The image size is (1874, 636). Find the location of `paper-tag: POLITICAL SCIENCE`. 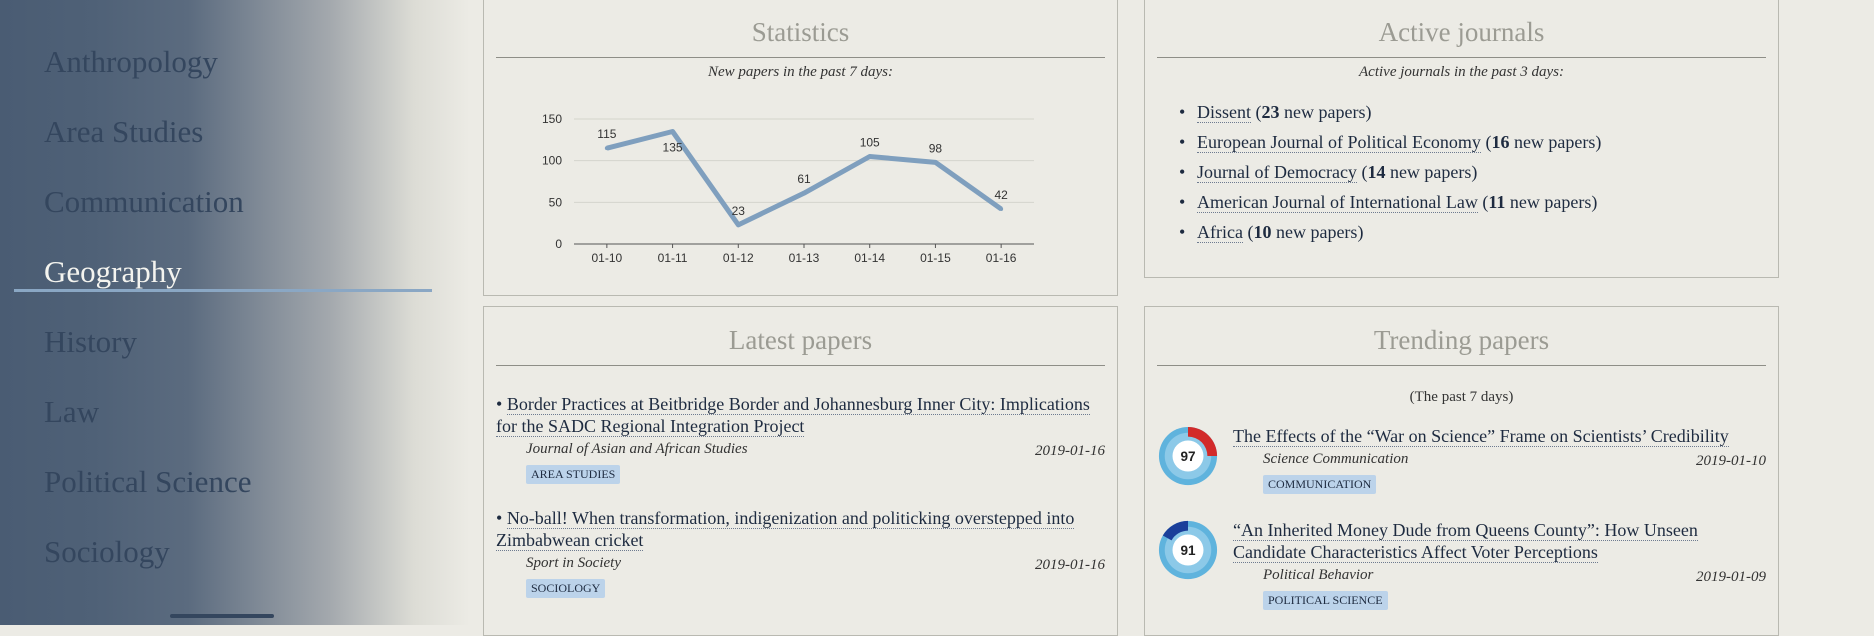

paper-tag: POLITICAL SCIENCE is located at coordinates (1325, 600).